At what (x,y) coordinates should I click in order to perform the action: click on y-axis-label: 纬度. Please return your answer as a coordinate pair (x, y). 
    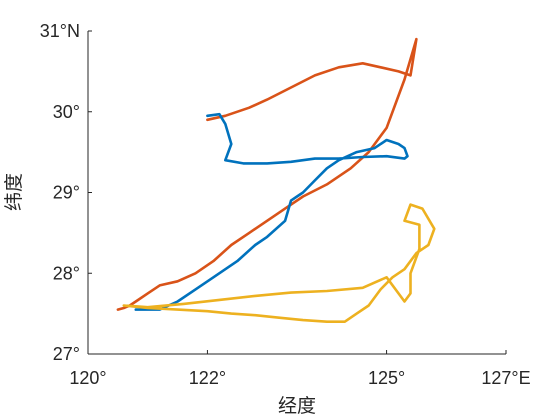
    Looking at the image, I should click on (14, 192).